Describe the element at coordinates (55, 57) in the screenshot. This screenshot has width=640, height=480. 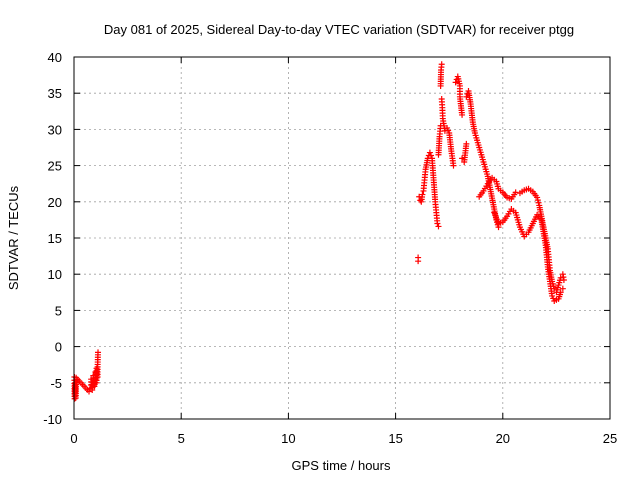
I see `y-tick-label: 40` at that location.